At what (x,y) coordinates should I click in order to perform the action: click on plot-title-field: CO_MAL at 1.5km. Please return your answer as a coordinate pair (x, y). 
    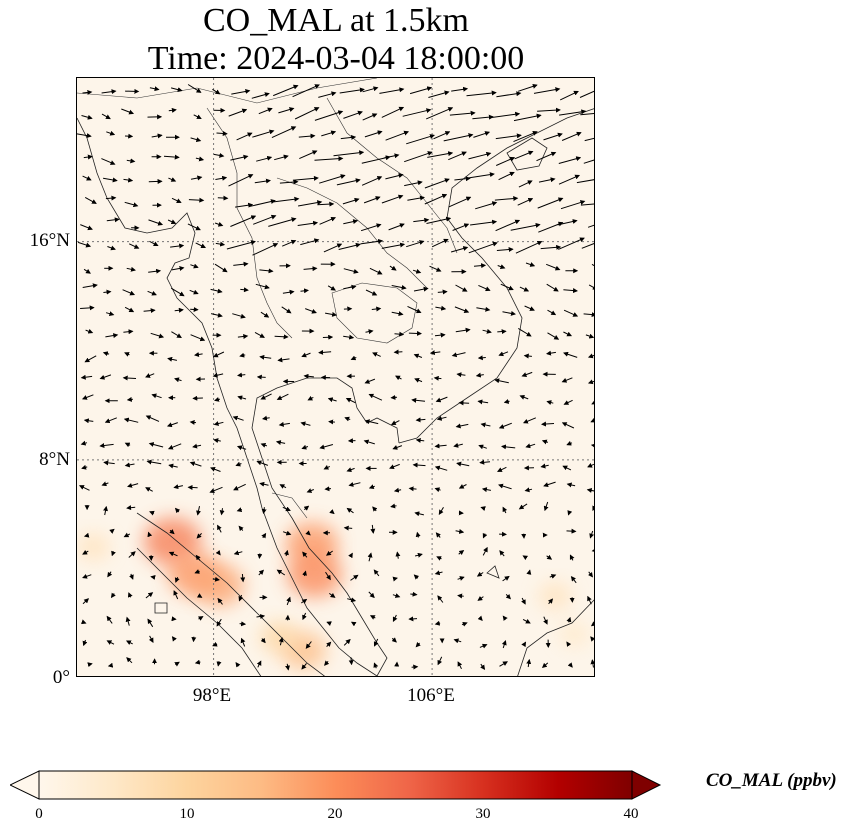
    Looking at the image, I should click on (335, 20).